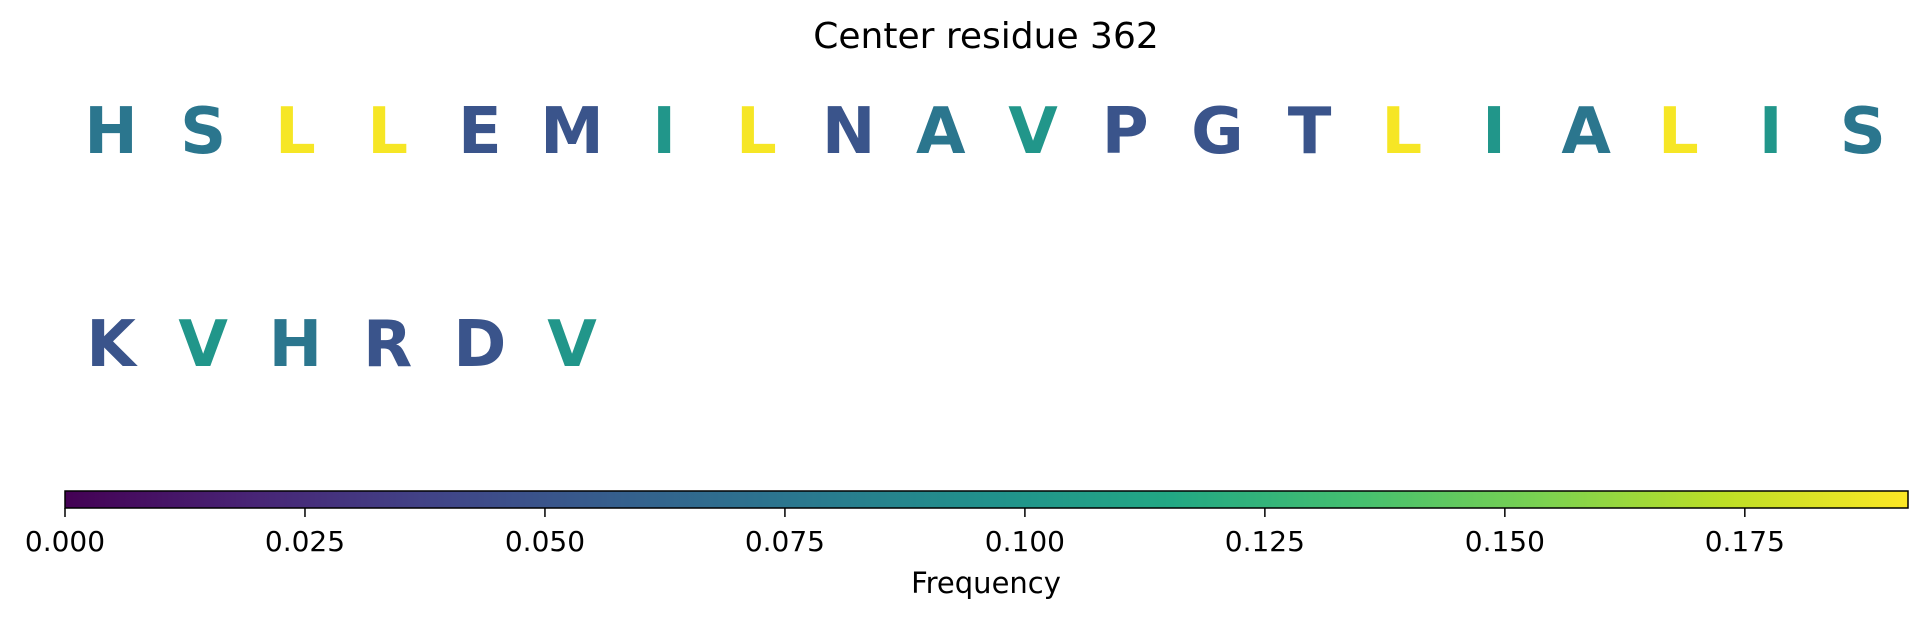  What do you see at coordinates (986, 499) in the screenshot?
I see `colorbar` at bounding box center [986, 499].